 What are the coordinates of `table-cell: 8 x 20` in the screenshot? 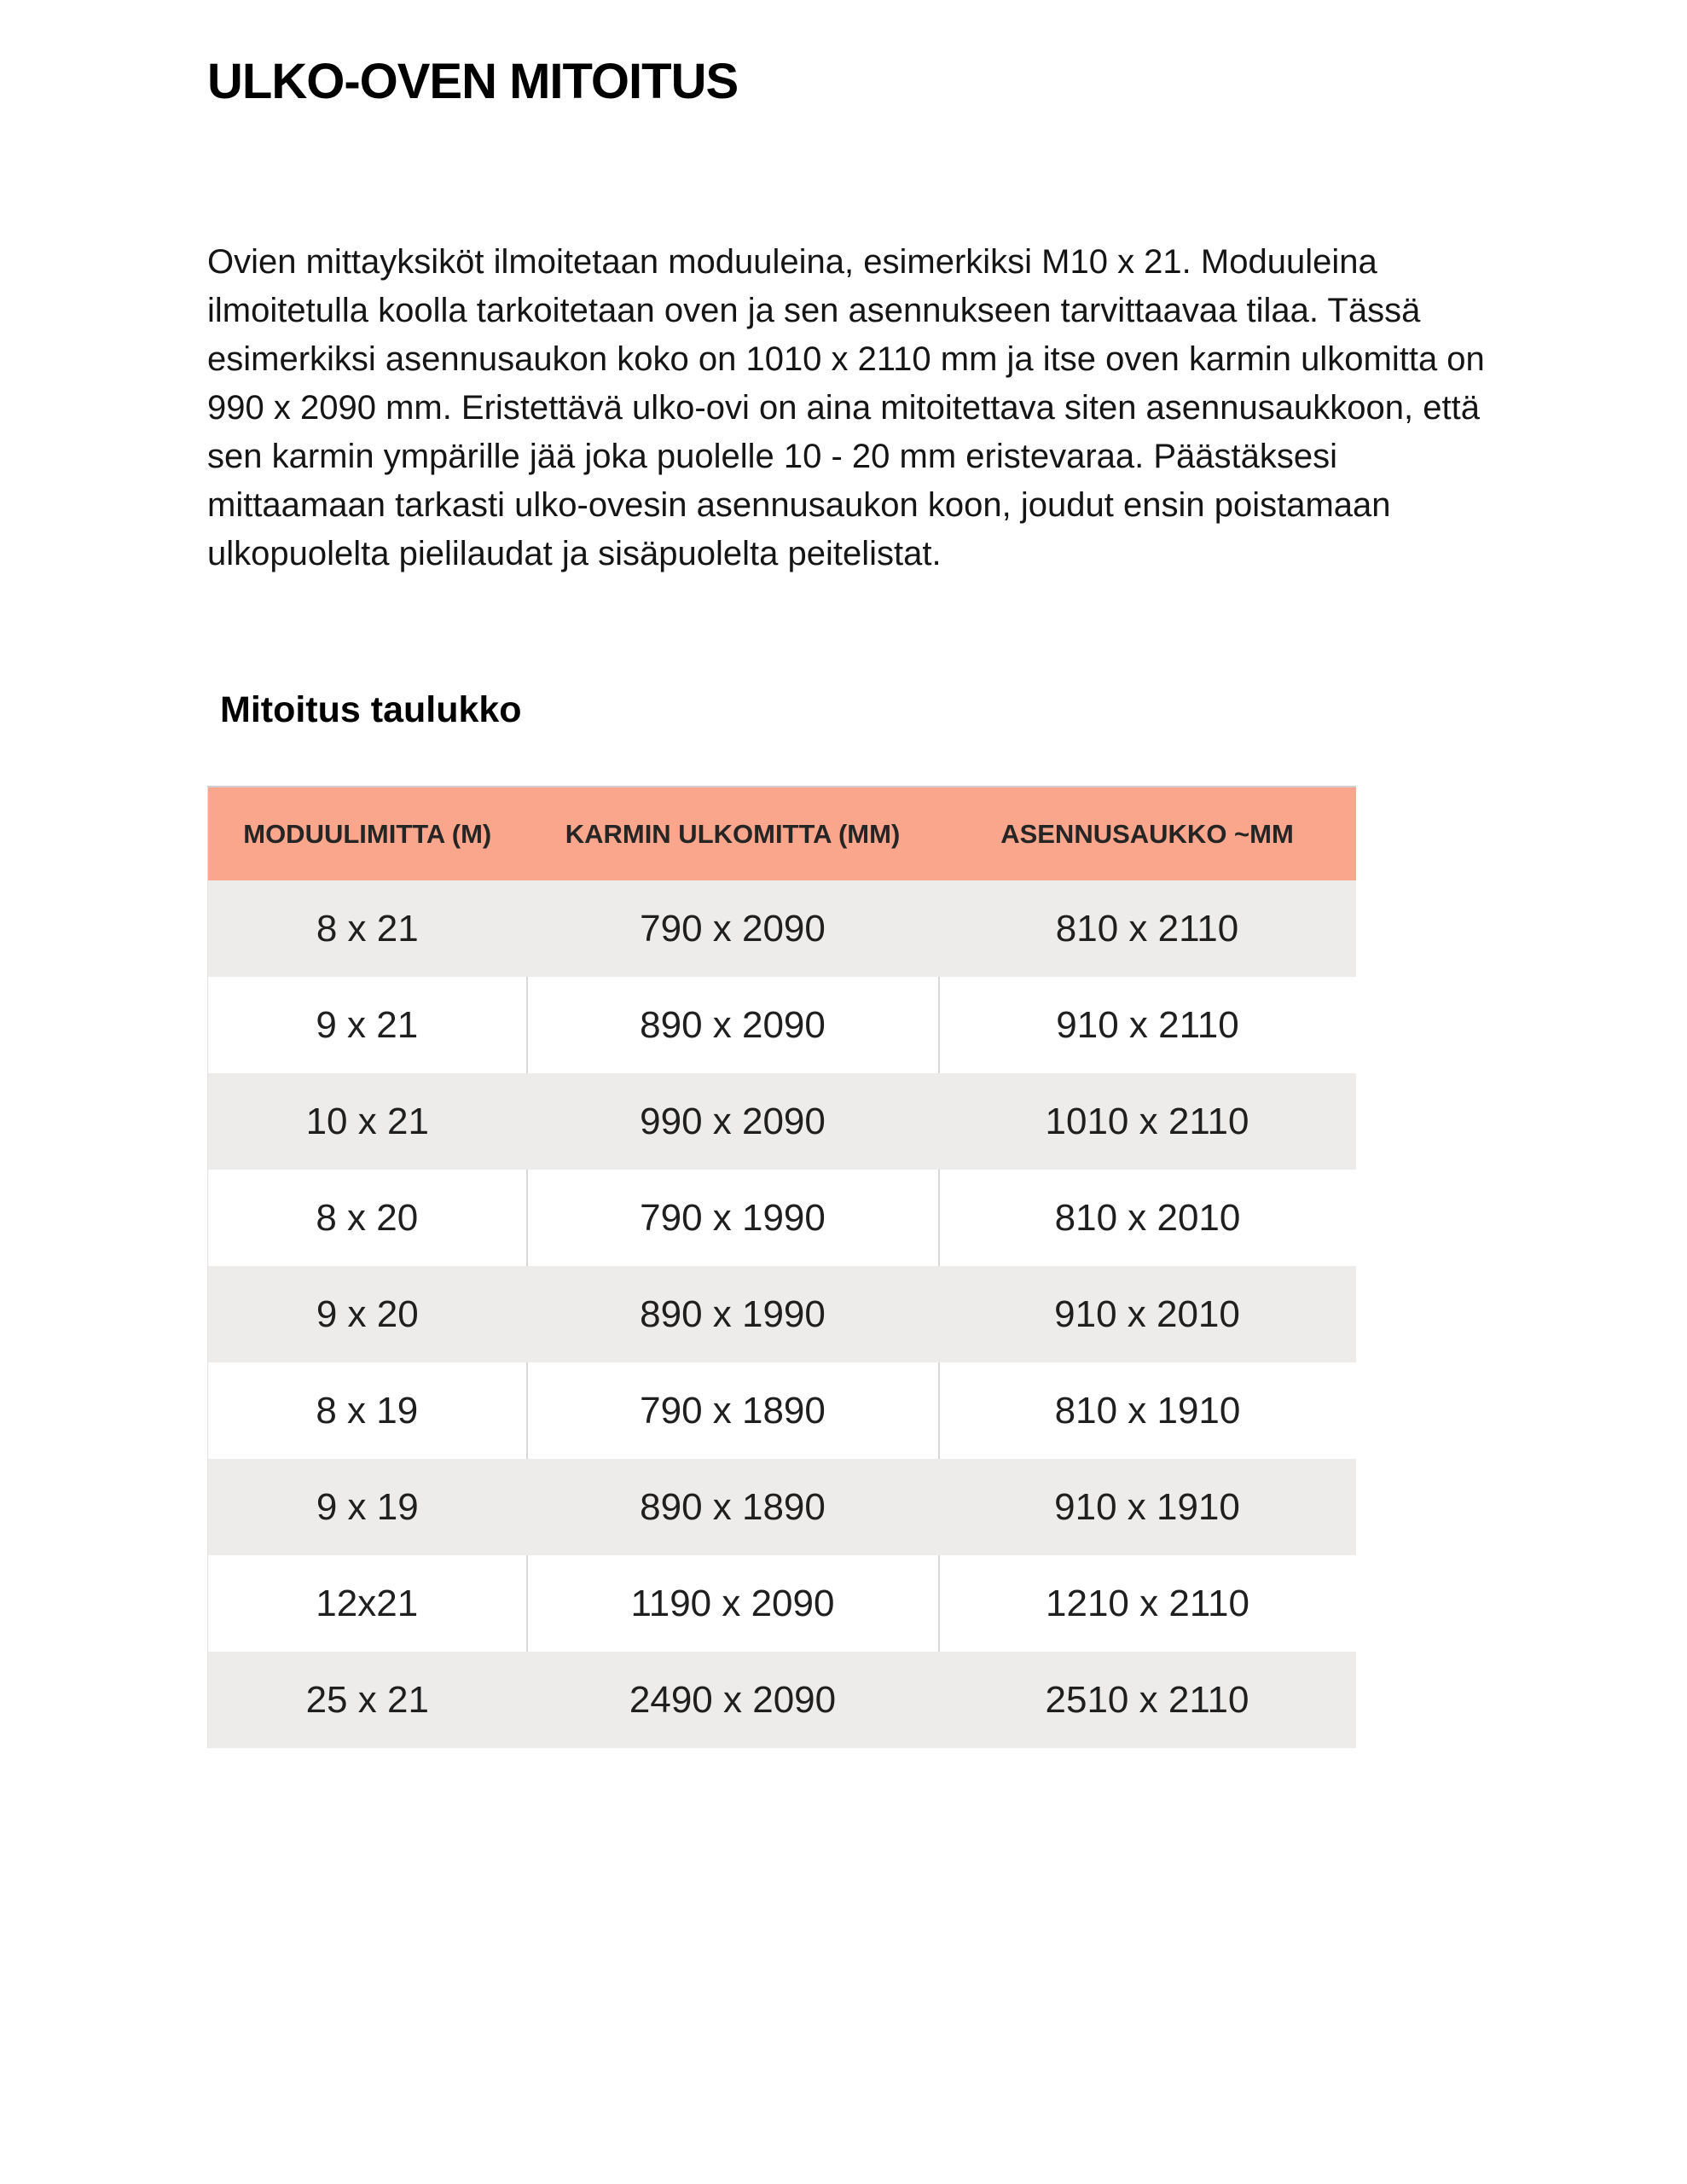 It's located at (367, 1218).